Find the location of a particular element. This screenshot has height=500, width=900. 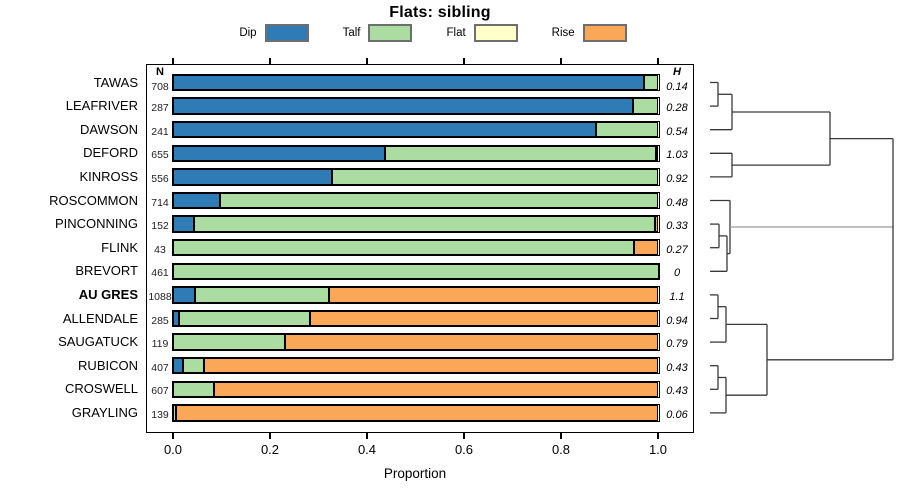

n-value: 714 is located at coordinates (160, 202).